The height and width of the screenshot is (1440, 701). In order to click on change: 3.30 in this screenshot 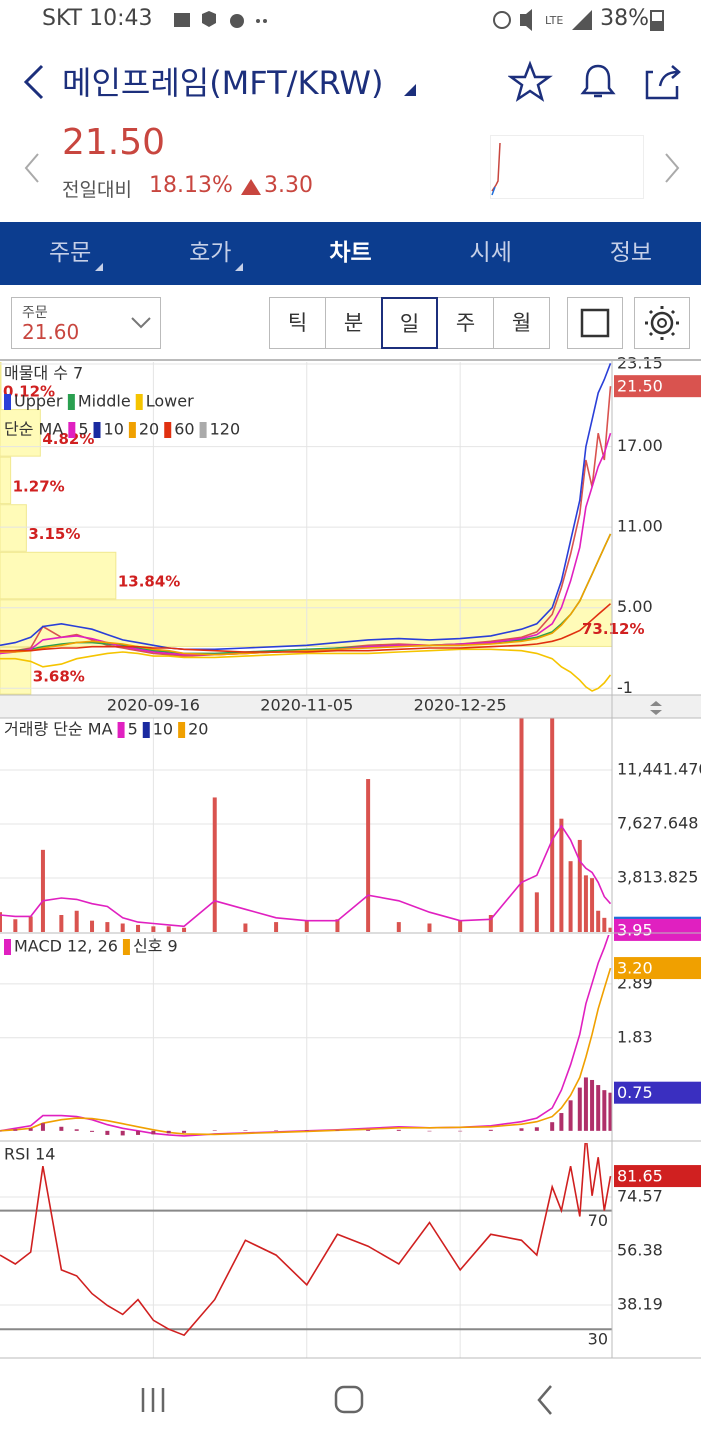, I will do `click(288, 185)`.